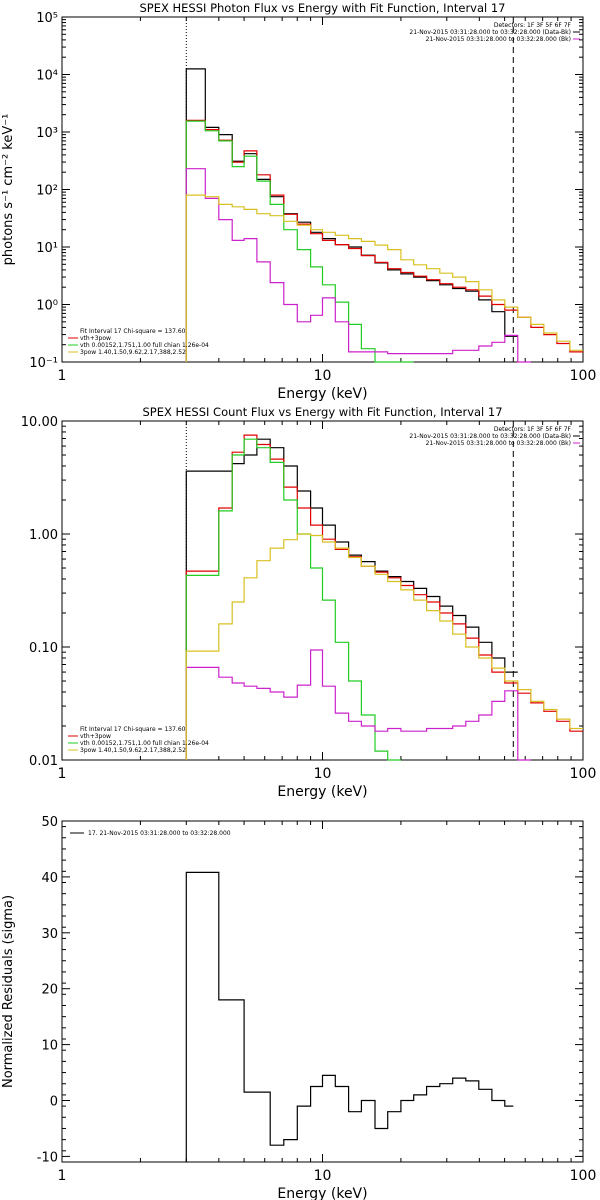  I want to click on y-tick-label: 10², so click(47, 191).